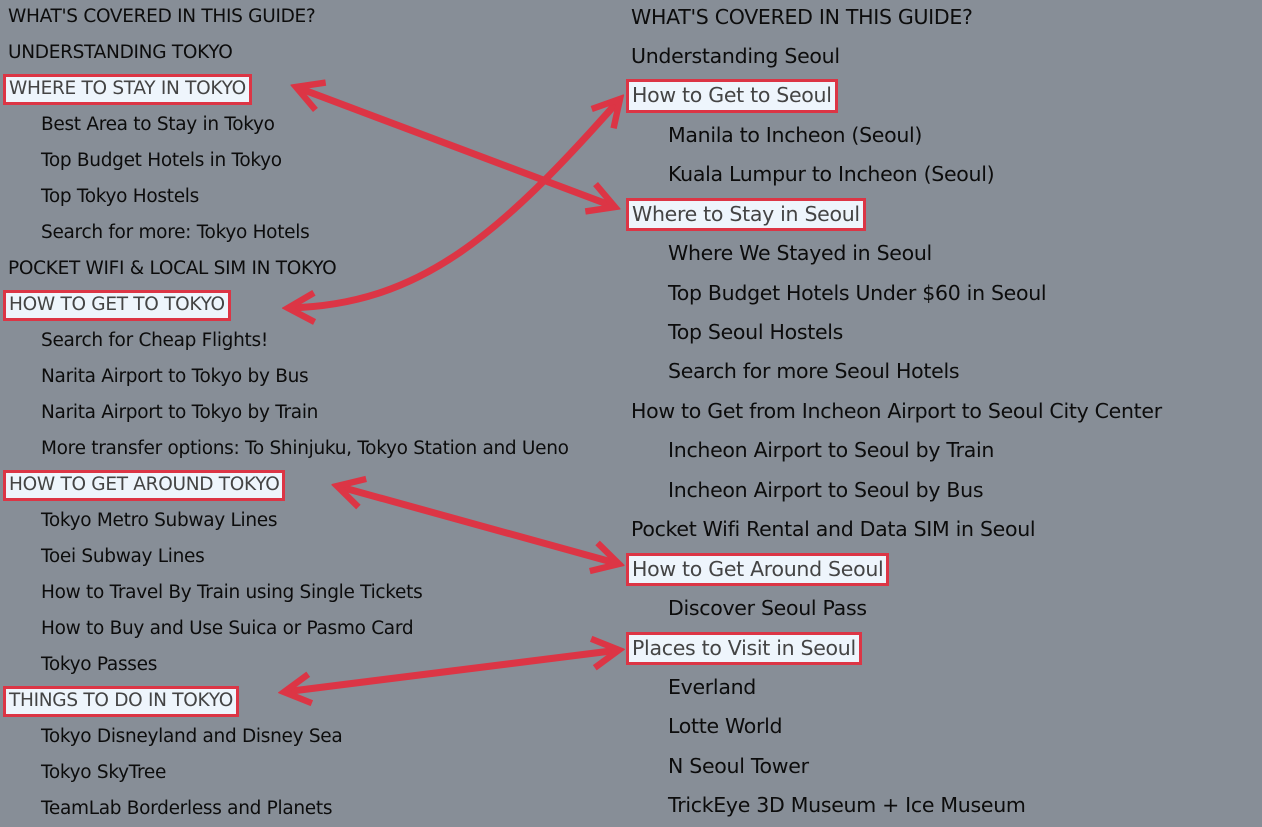 This screenshot has height=827, width=1262. I want to click on toc-link: Kuala Lumpur to Incheon (Seoul), so click(896, 174).